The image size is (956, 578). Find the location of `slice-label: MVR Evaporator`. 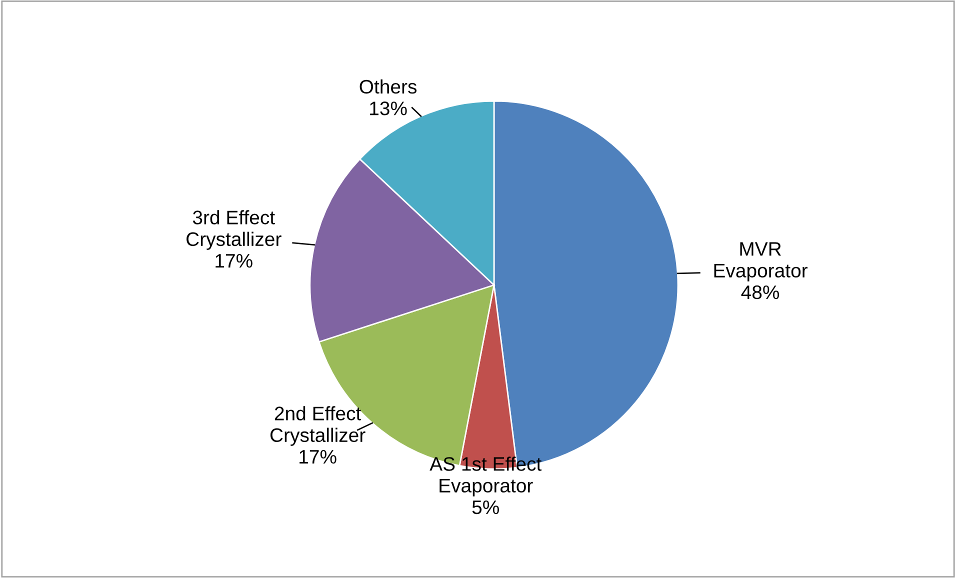

slice-label: MVR Evaporator is located at coordinates (761, 262).